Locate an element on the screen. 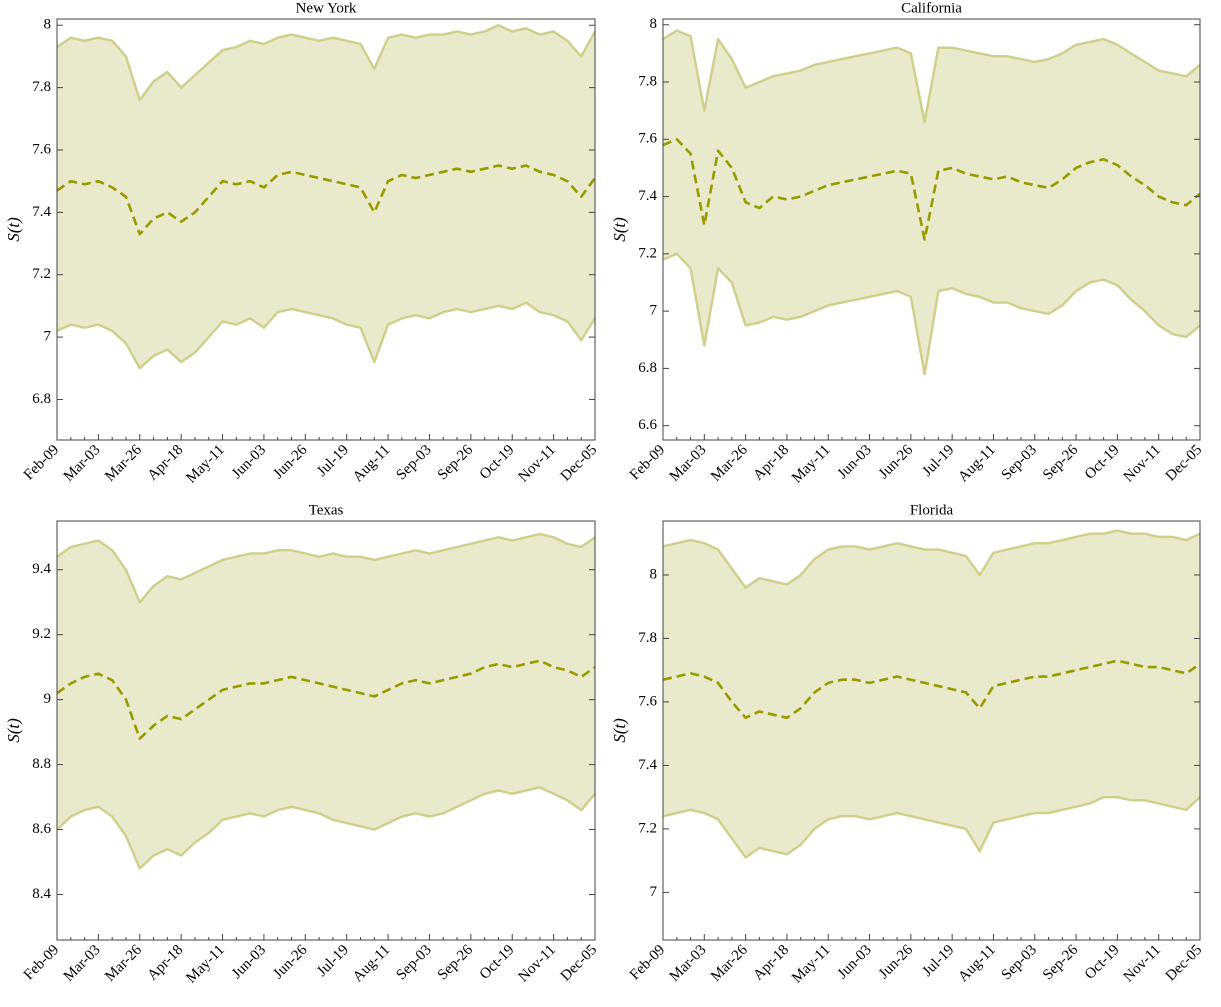 The height and width of the screenshot is (1007, 1221). y-tick-label: 8.4 is located at coordinates (41, 894).